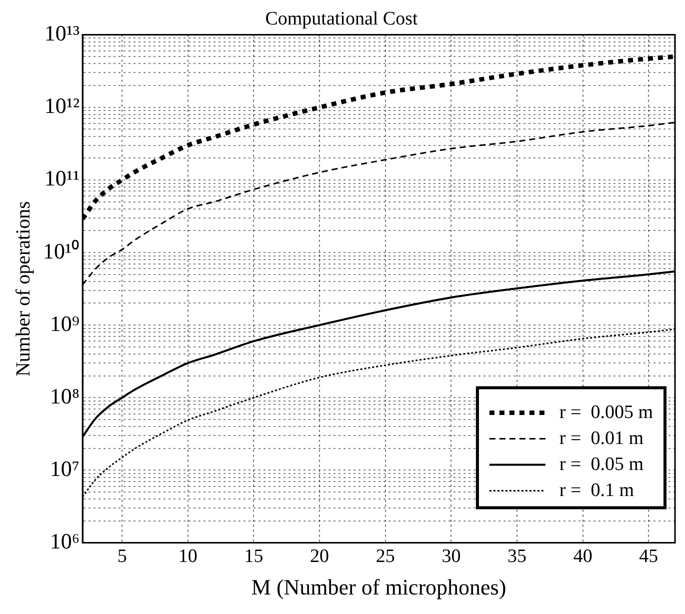 The image size is (685, 614). What do you see at coordinates (61, 251) in the screenshot?
I see `y-tick-label: 10¹⁰` at bounding box center [61, 251].